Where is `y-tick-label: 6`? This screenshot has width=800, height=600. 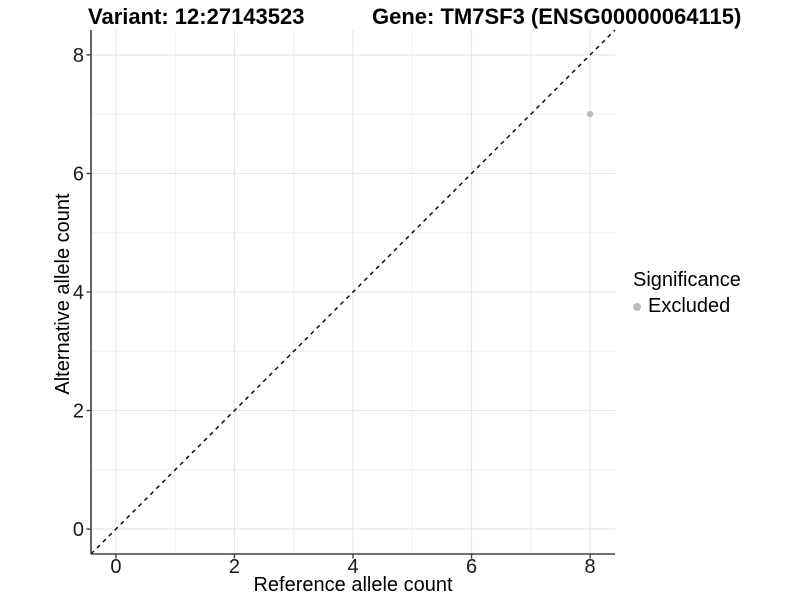
y-tick-label: 6 is located at coordinates (78, 174).